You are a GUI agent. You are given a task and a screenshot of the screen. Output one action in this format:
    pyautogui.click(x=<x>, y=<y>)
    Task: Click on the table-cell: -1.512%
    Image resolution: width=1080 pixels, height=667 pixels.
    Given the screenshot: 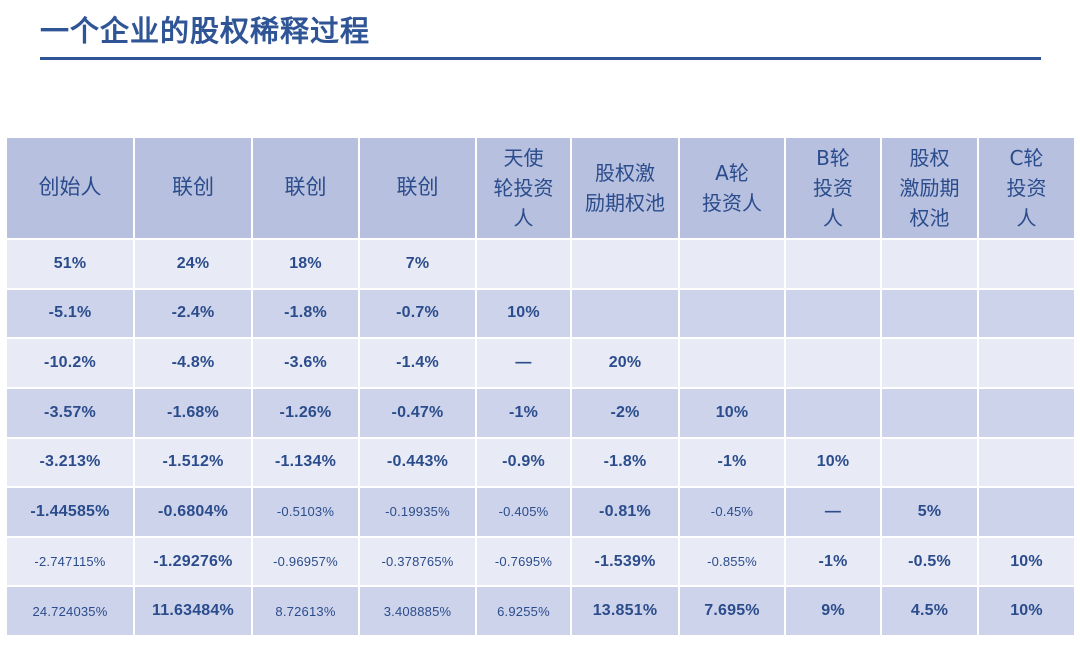 What is the action you would take?
    pyautogui.click(x=193, y=462)
    